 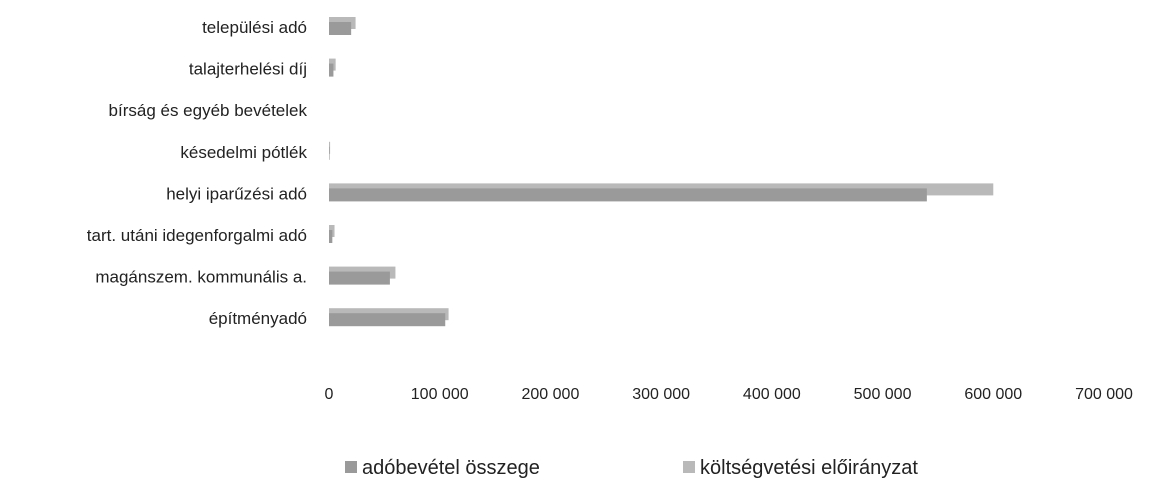 What do you see at coordinates (551, 394) in the screenshot?
I see `x-tick-label: 200 000` at bounding box center [551, 394].